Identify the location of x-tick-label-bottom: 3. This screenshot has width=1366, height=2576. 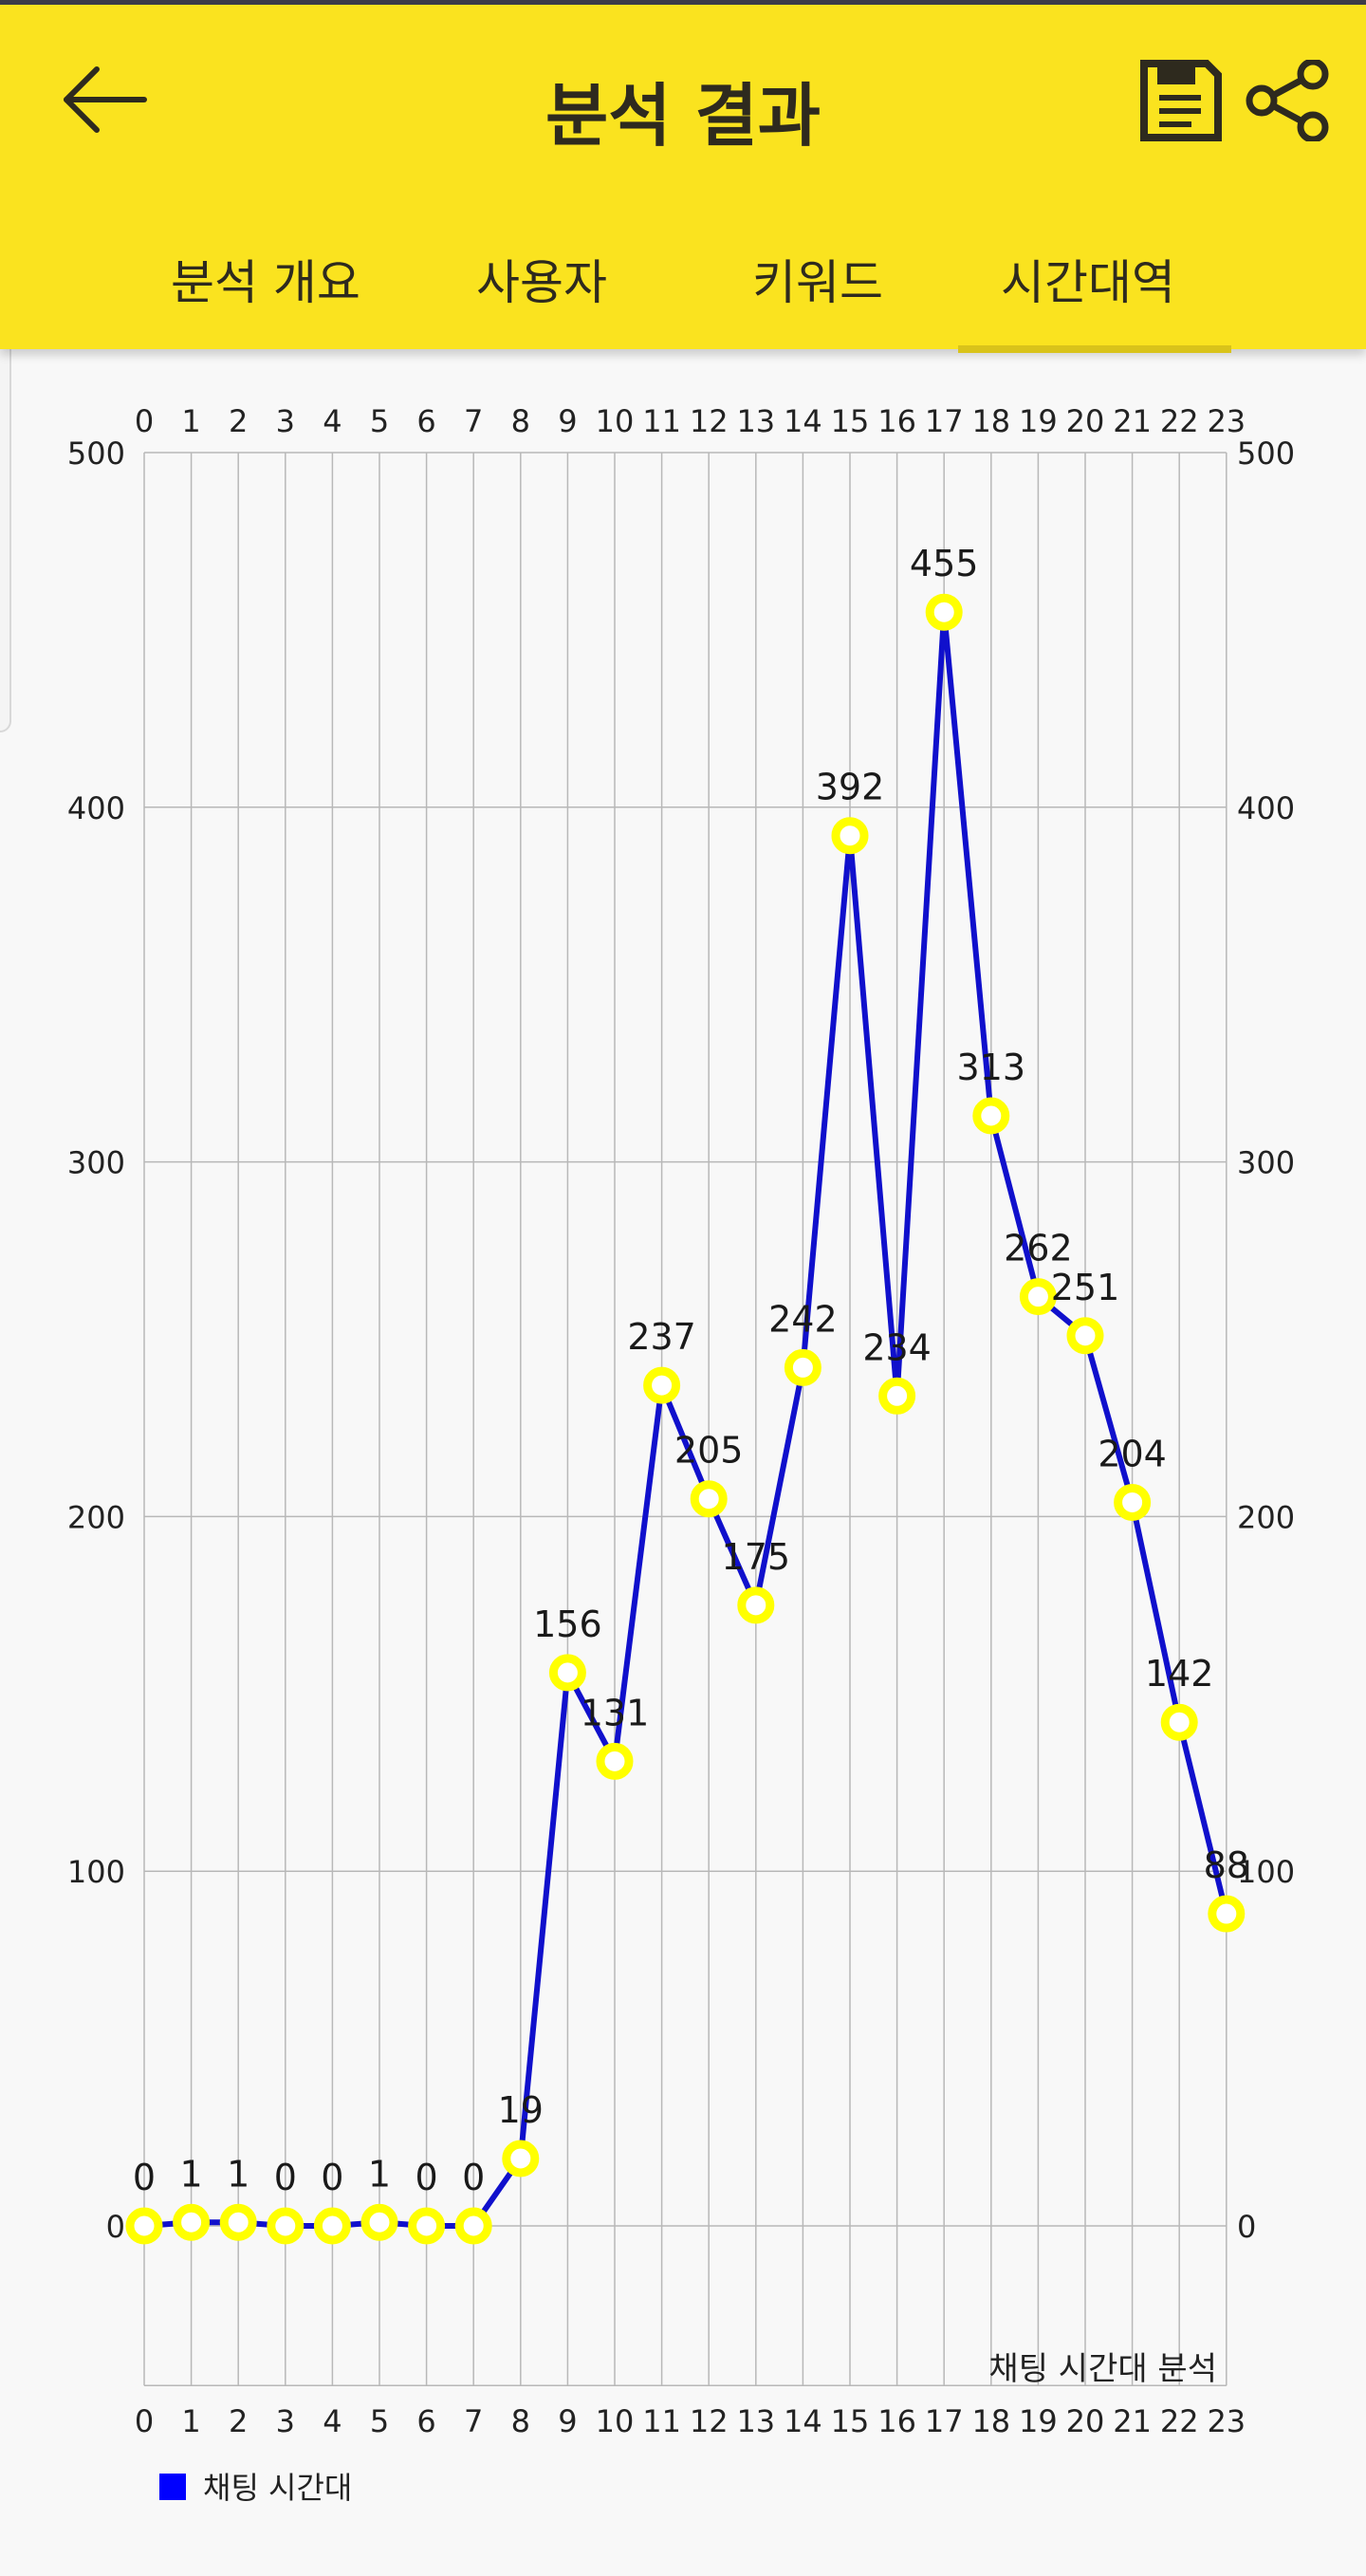
(285, 2421).